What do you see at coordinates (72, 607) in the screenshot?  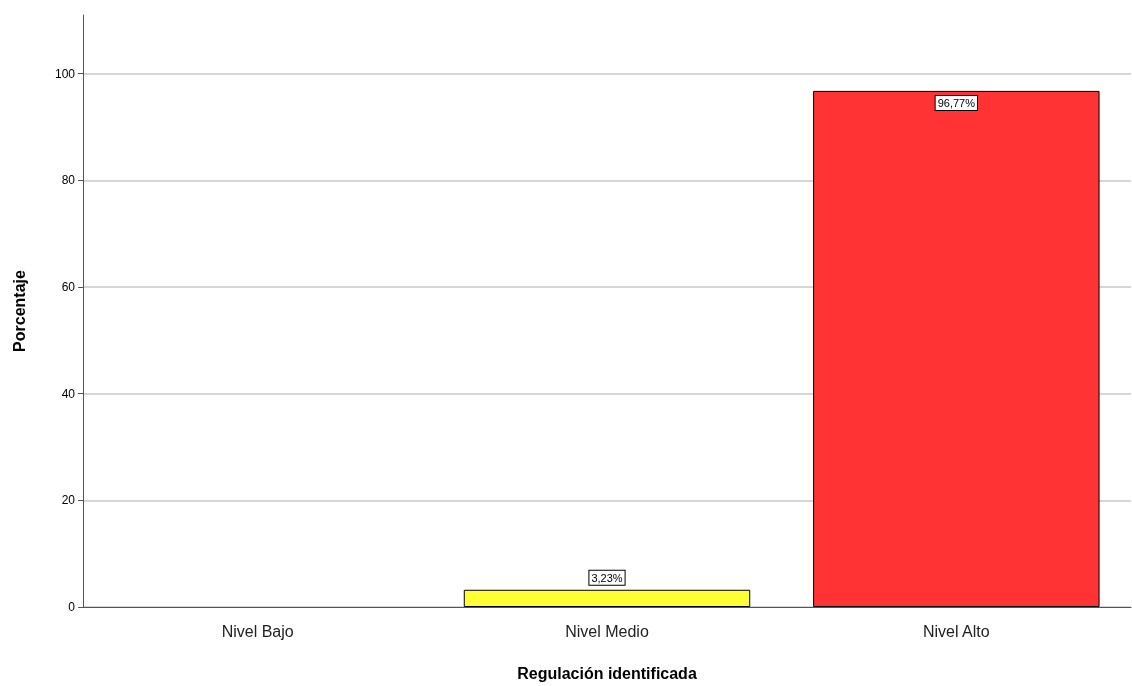 I see `y-tick-label: 0` at bounding box center [72, 607].